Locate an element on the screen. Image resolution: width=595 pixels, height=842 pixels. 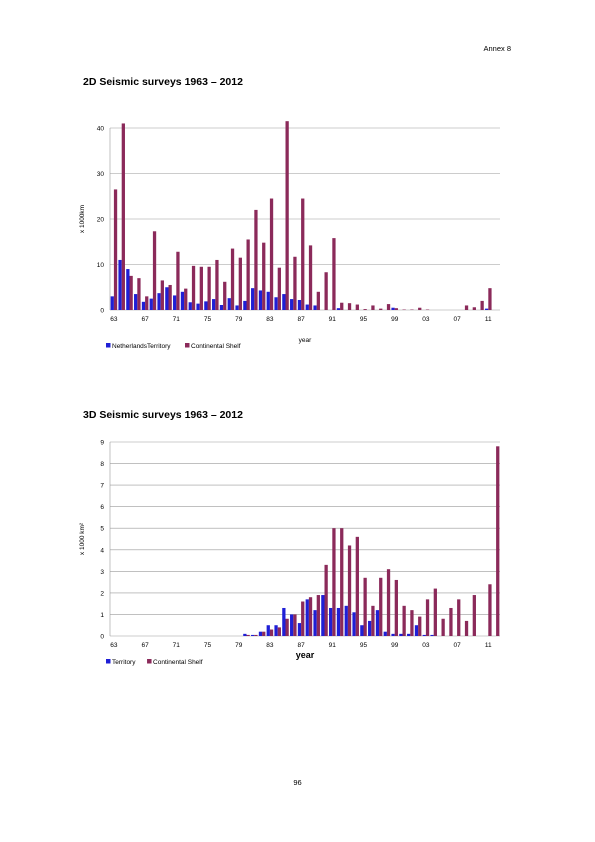
x-tick-label: 11 is located at coordinates (488, 319).